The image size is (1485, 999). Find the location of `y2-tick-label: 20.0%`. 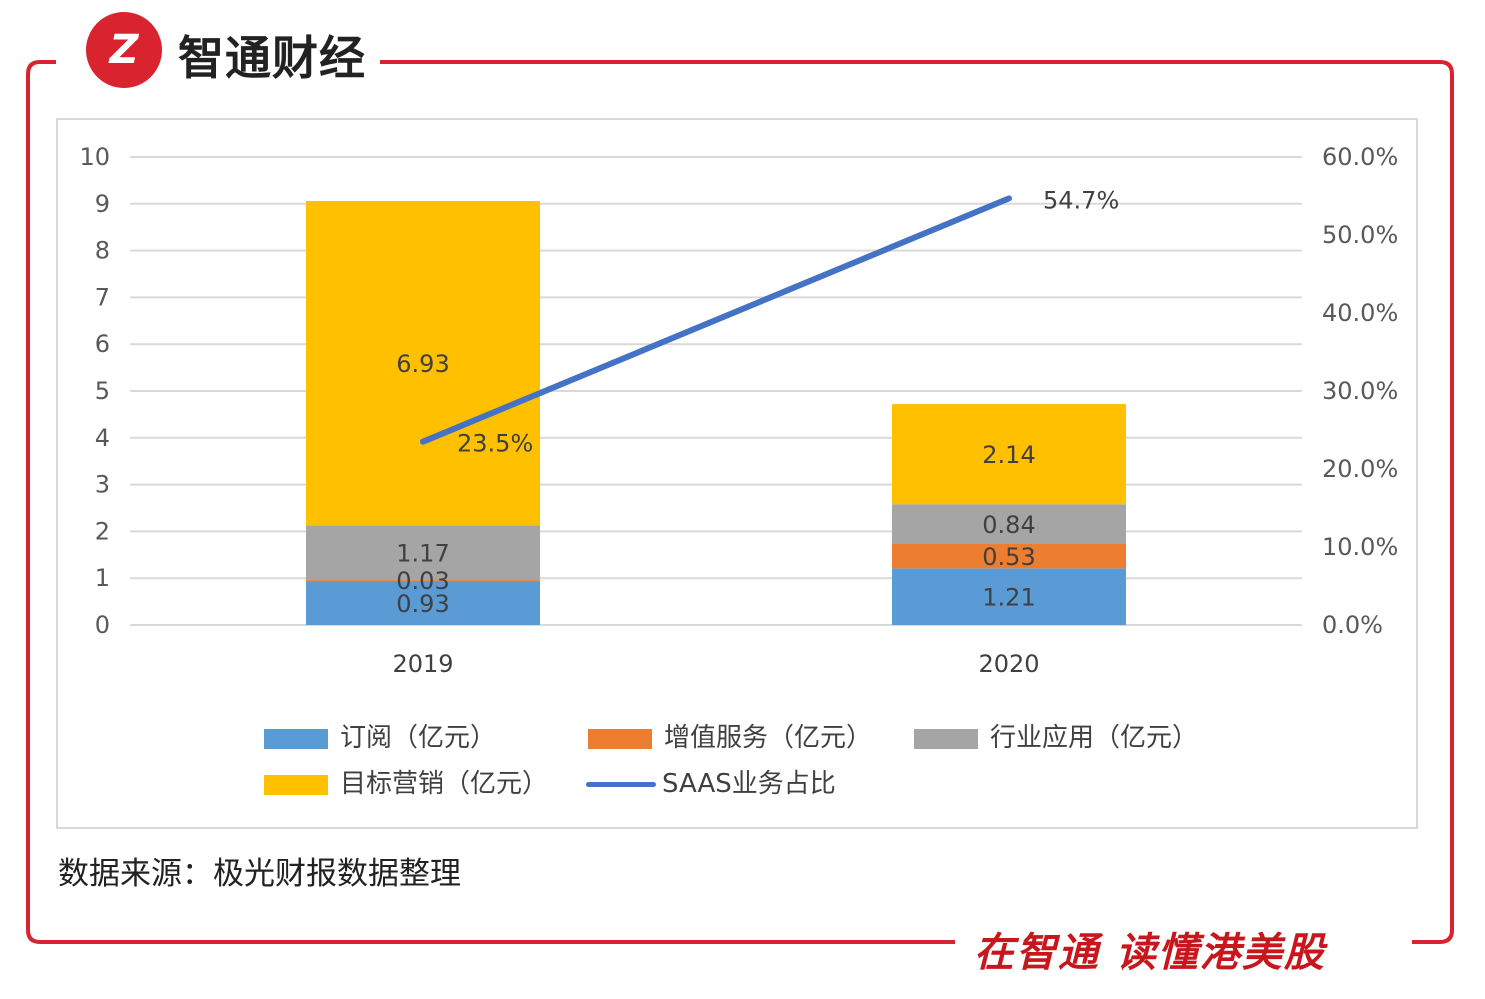

y2-tick-label: 20.0% is located at coordinates (1360, 469).